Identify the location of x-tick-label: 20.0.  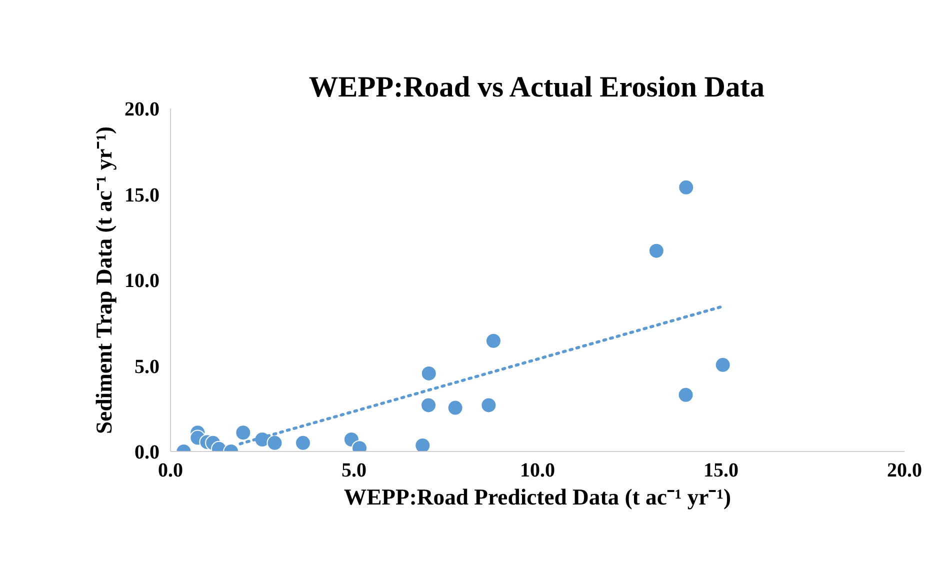
(904, 471).